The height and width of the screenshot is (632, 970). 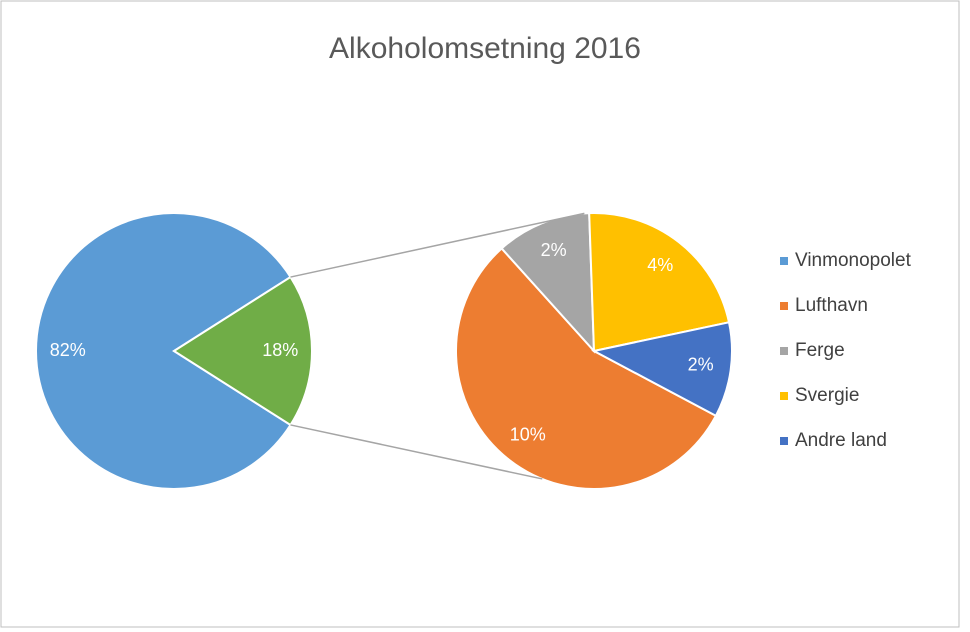 What do you see at coordinates (853, 260) in the screenshot?
I see `legend-label: Vinmonopolet` at bounding box center [853, 260].